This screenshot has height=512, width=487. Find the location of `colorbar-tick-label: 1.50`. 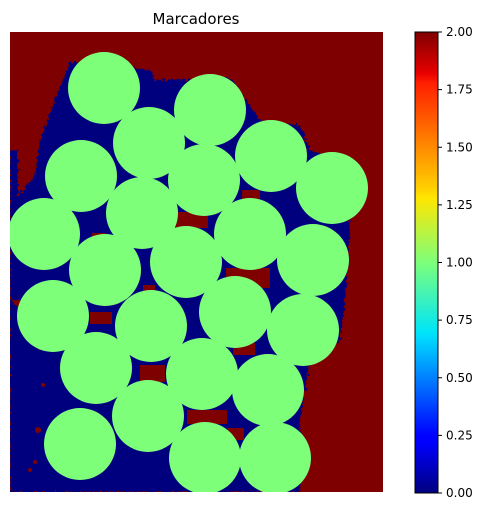

colorbar-tick-label: 1.50 is located at coordinates (459, 147).